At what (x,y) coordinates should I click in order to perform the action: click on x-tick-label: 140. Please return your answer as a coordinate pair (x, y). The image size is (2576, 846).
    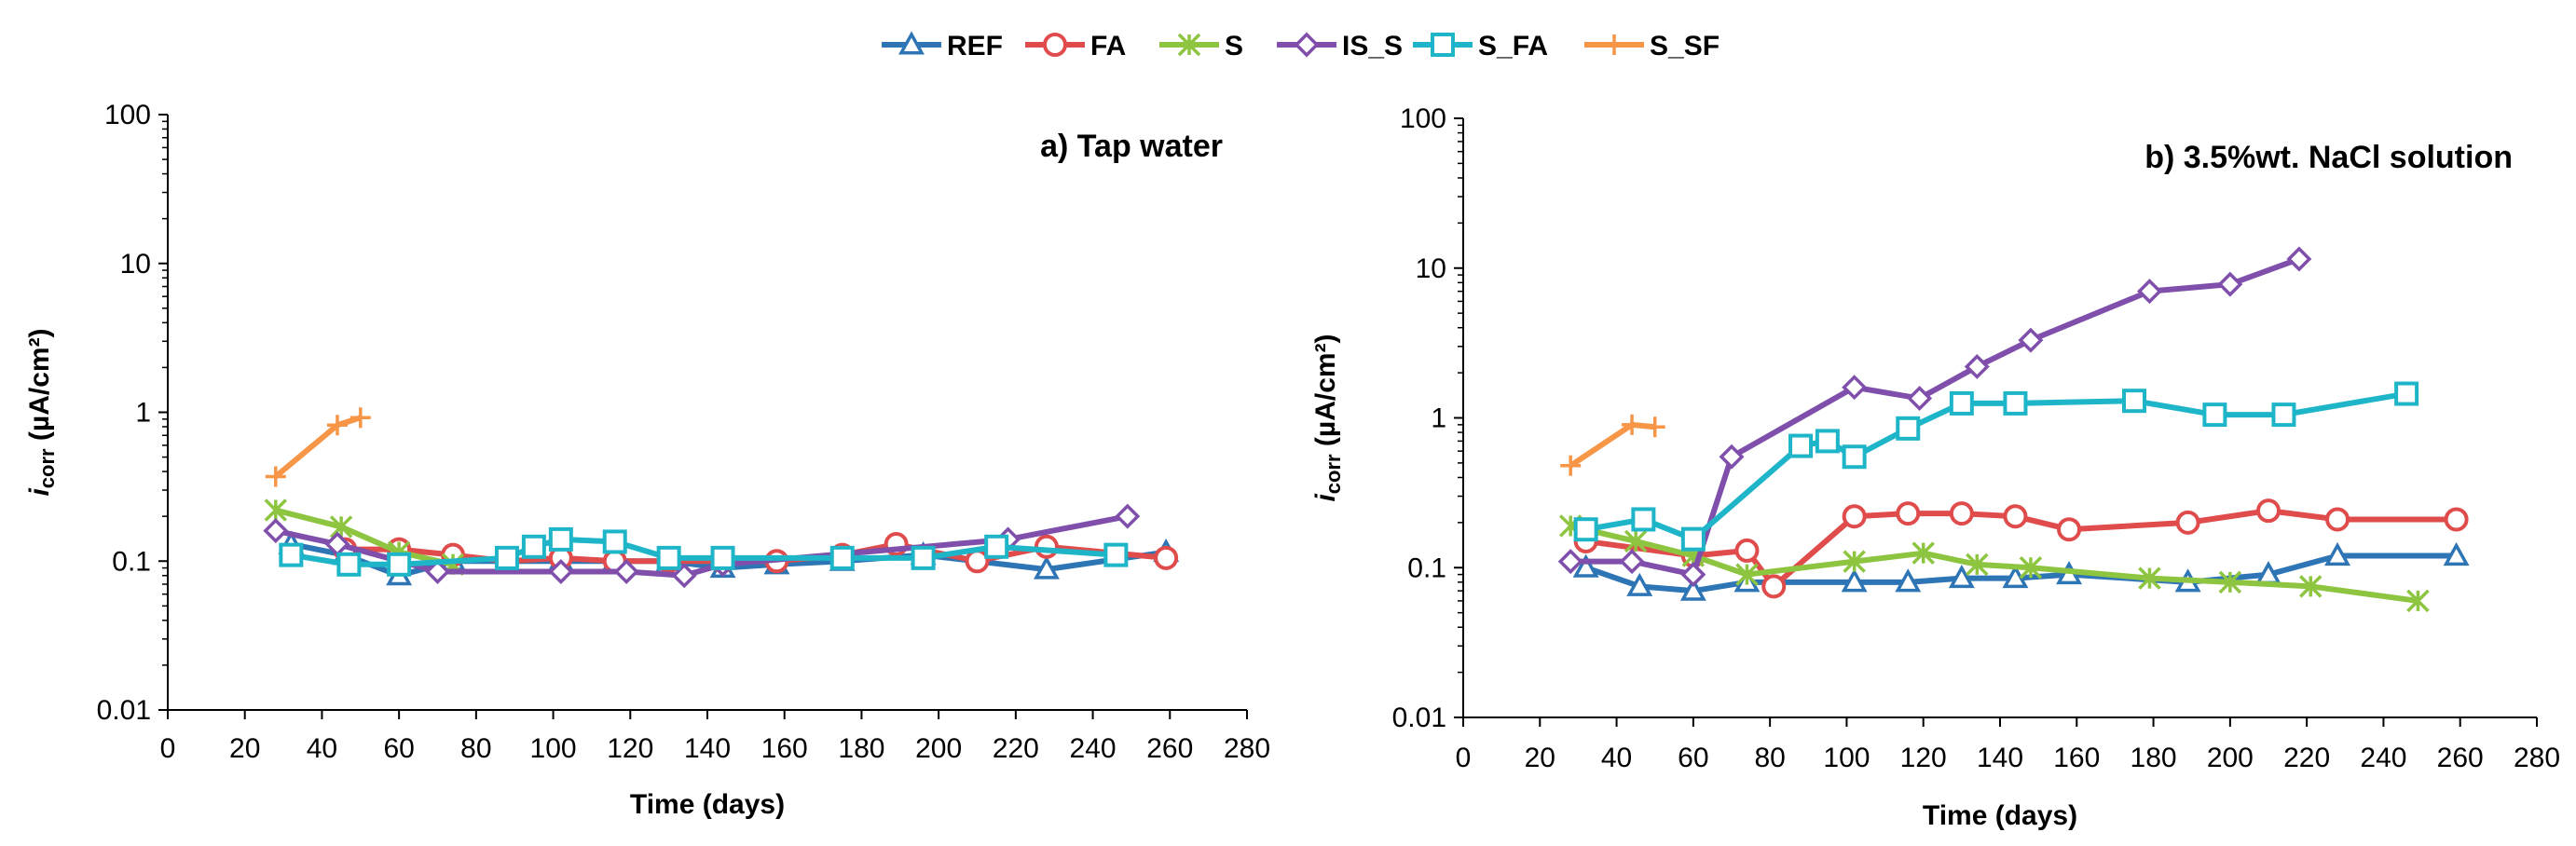
    Looking at the image, I should click on (707, 748).